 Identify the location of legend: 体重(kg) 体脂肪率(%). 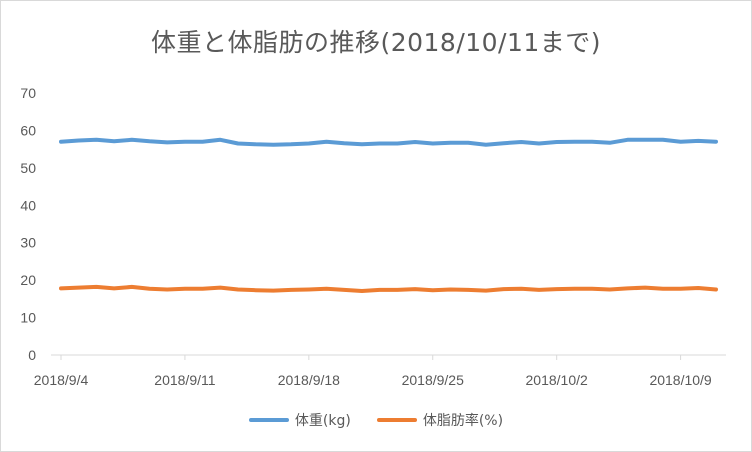
(376, 420).